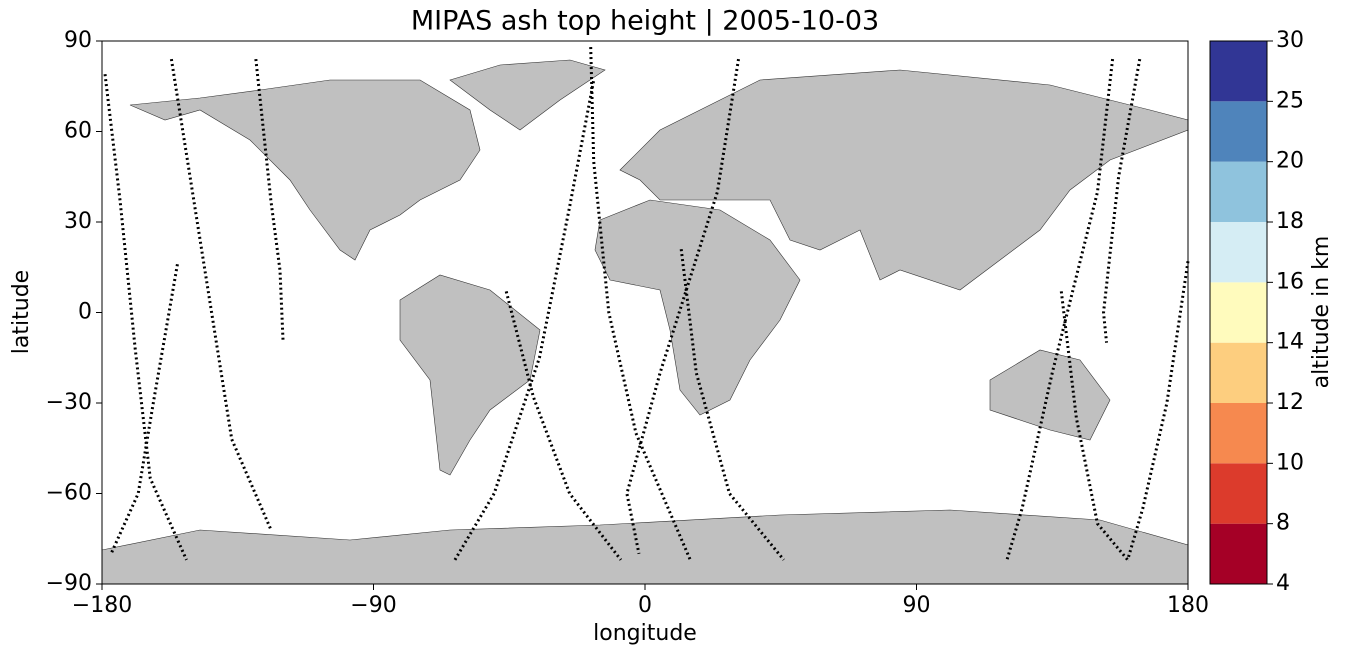  What do you see at coordinates (1290, 100) in the screenshot?
I see `colorbar-tick-label: 25` at bounding box center [1290, 100].